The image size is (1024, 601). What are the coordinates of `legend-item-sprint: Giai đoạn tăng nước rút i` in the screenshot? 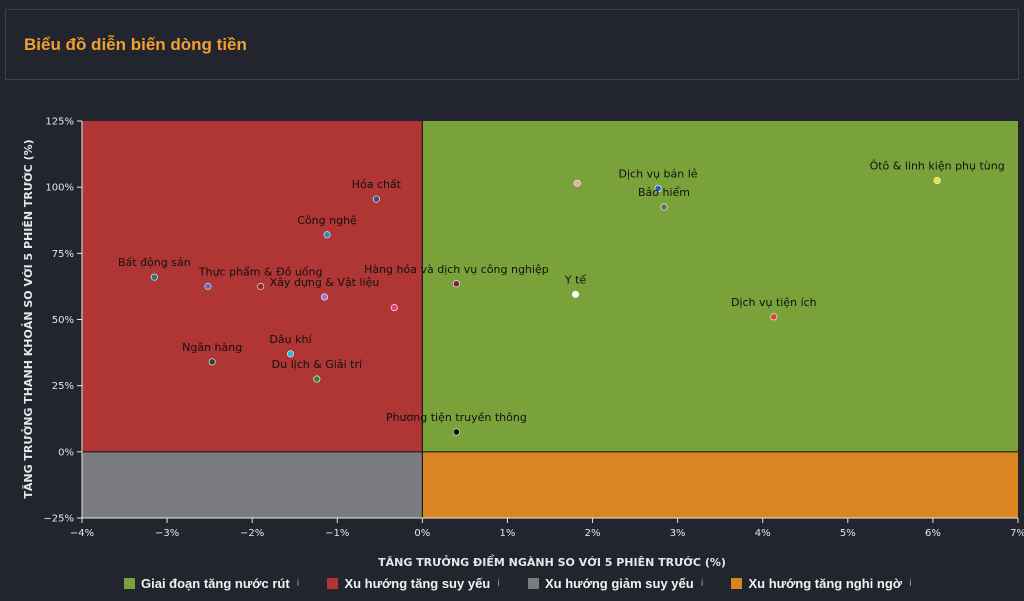 It's located at (211, 583).